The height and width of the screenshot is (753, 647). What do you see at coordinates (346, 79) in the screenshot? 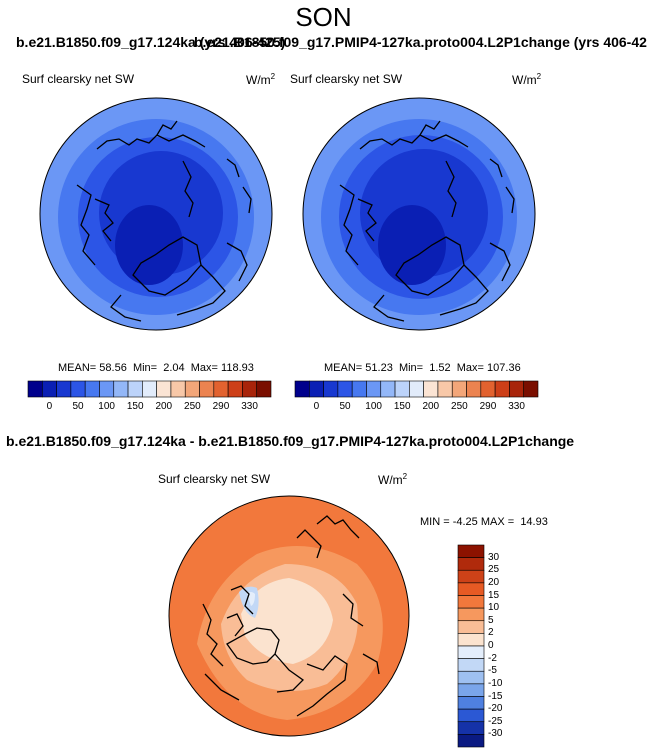
I see `panel-2-label: Surf clearsky net SW` at bounding box center [346, 79].